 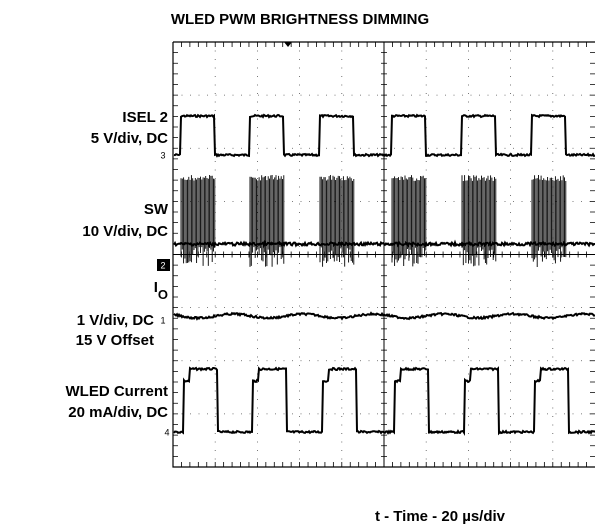 What do you see at coordinates (115, 340) in the screenshot?
I see `channel-offset: 15 V Offset` at bounding box center [115, 340].